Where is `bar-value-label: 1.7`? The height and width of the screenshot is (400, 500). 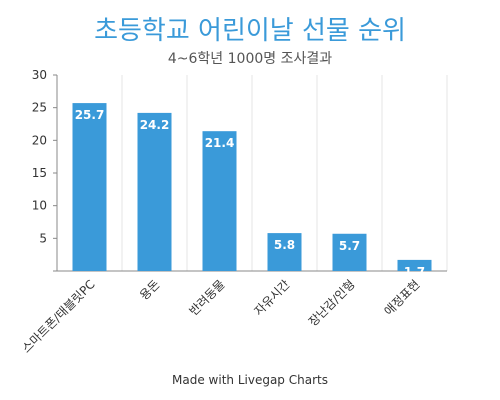
bar-value-label: 1.7 is located at coordinates (414, 272).